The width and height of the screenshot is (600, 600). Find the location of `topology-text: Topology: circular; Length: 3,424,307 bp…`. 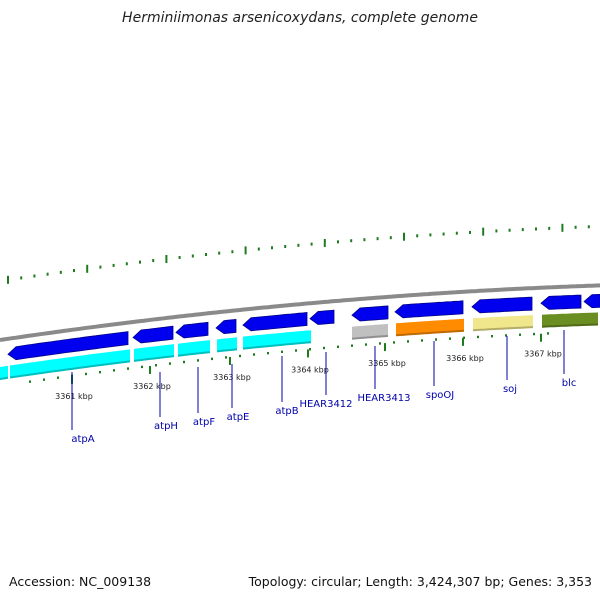

topology-text: Topology: circular; Length: 3,424,307 bp… is located at coordinates (420, 581).